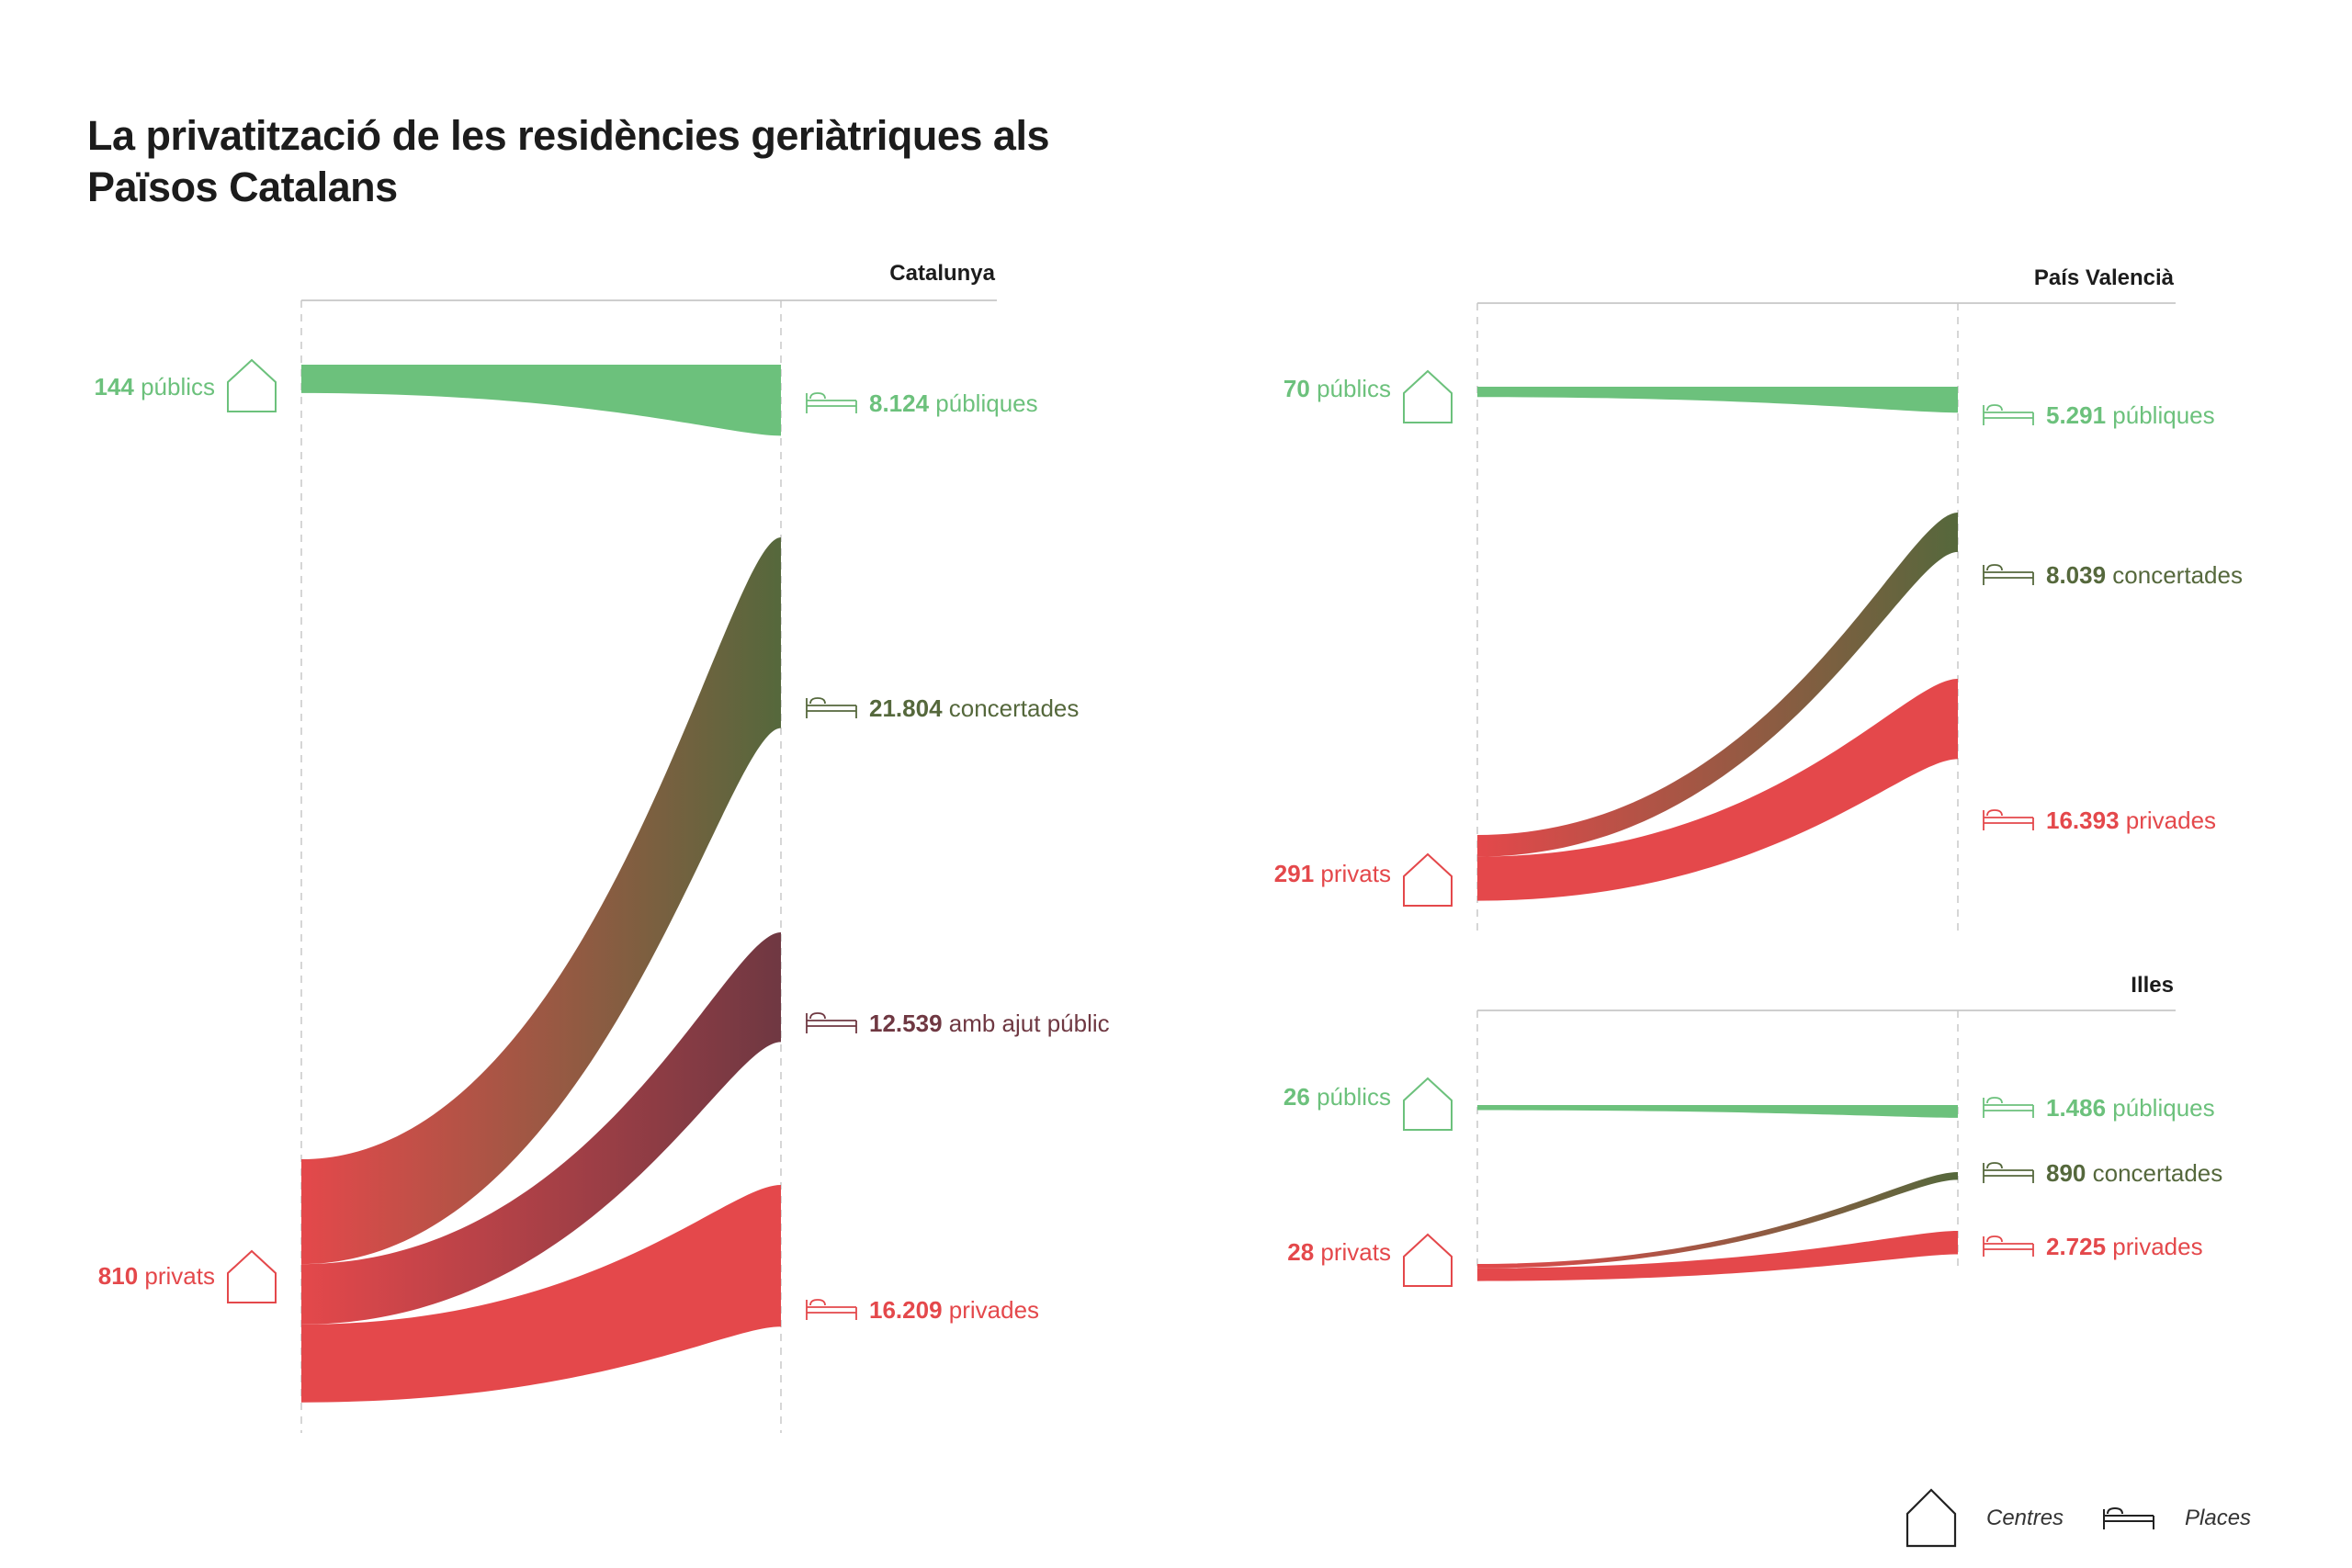 This screenshot has height=1568, width=2352. I want to click on source-label-public: 144 públics, so click(154, 387).